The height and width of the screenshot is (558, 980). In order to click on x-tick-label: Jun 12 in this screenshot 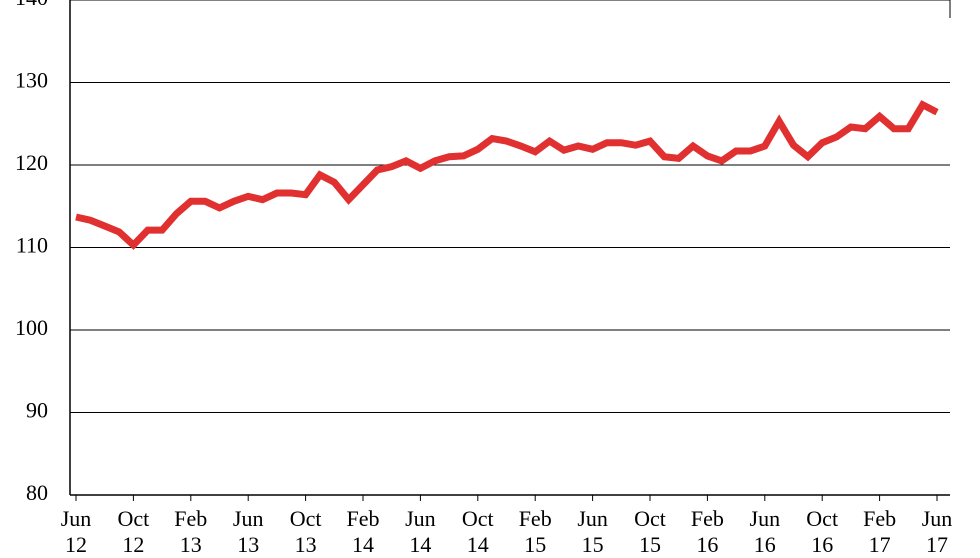, I will do `click(76, 531)`.